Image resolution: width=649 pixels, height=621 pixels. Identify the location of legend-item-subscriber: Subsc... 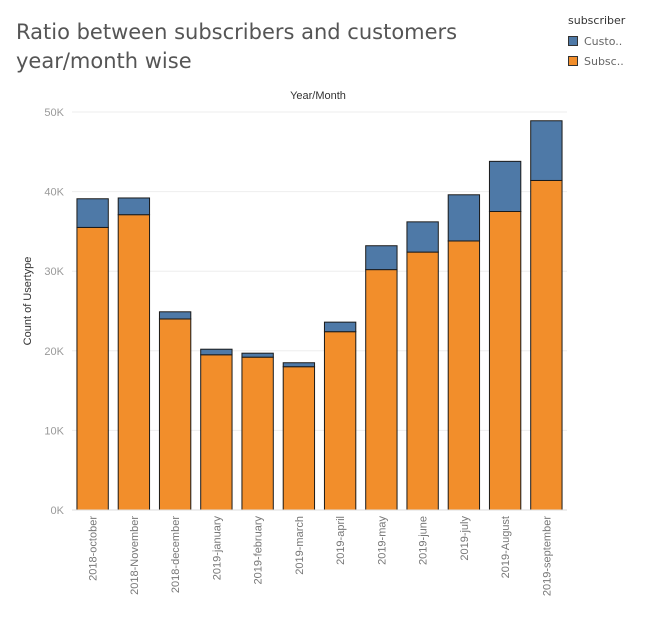
(606, 61).